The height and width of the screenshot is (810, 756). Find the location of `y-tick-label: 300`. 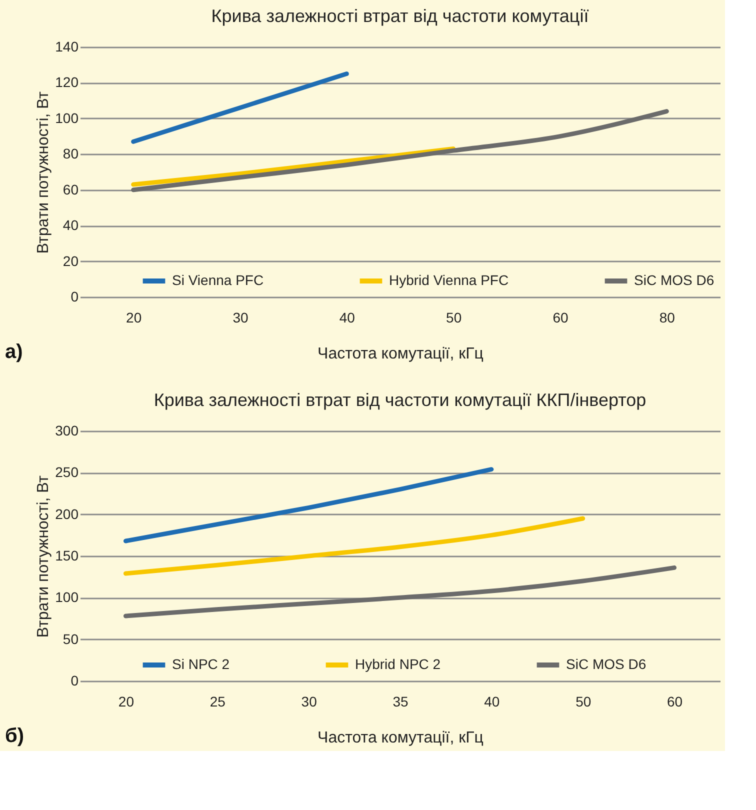

y-tick-label: 300 is located at coordinates (67, 430).